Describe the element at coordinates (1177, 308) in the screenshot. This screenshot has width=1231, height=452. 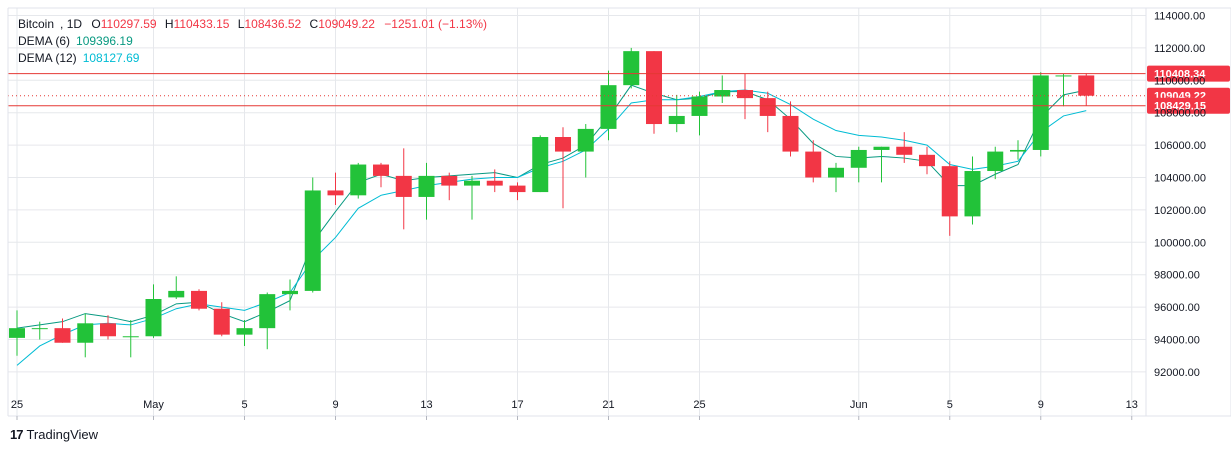
I see `y-tick-label: 96000.00` at that location.